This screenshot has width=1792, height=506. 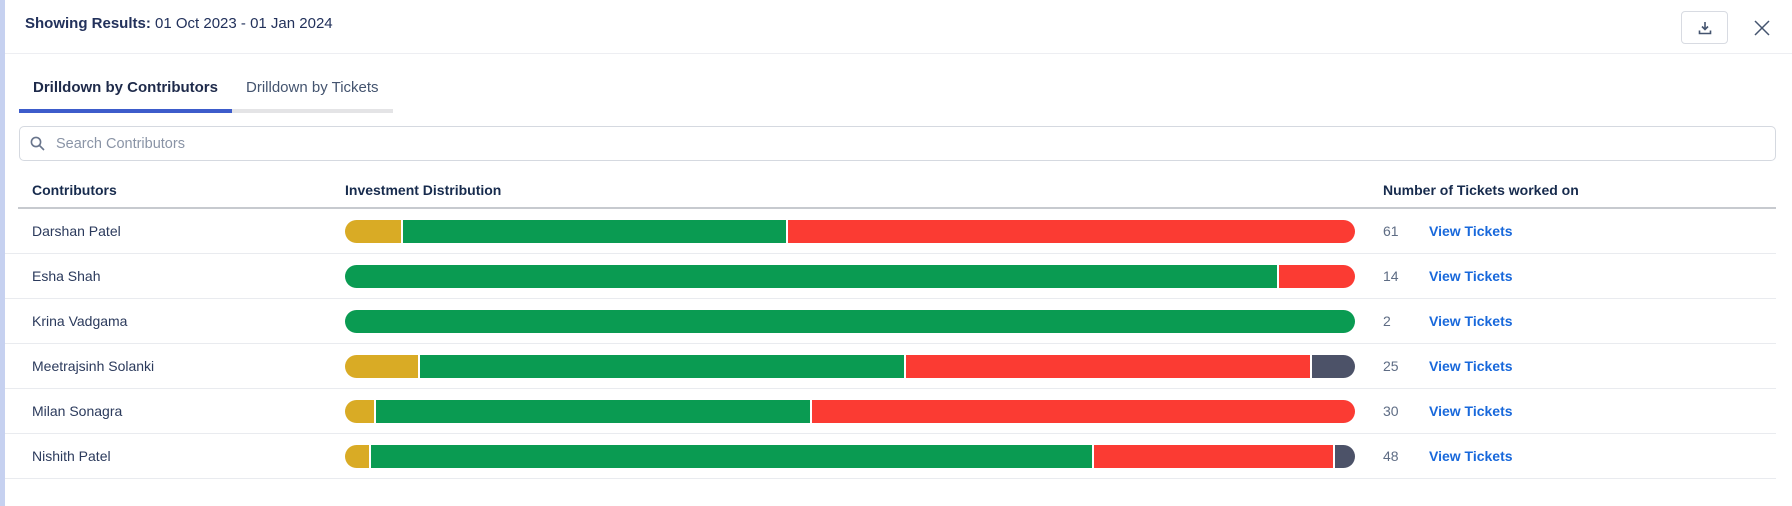 I want to click on table-row: Krina Vadgama 2 View Tickets, so click(x=890, y=321).